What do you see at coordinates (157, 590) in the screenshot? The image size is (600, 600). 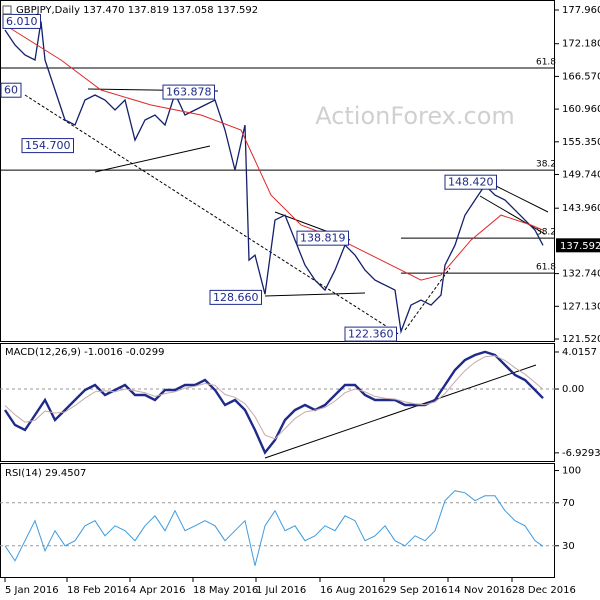 I see `x-tick-label: 4 Apr 2016` at bounding box center [157, 590].